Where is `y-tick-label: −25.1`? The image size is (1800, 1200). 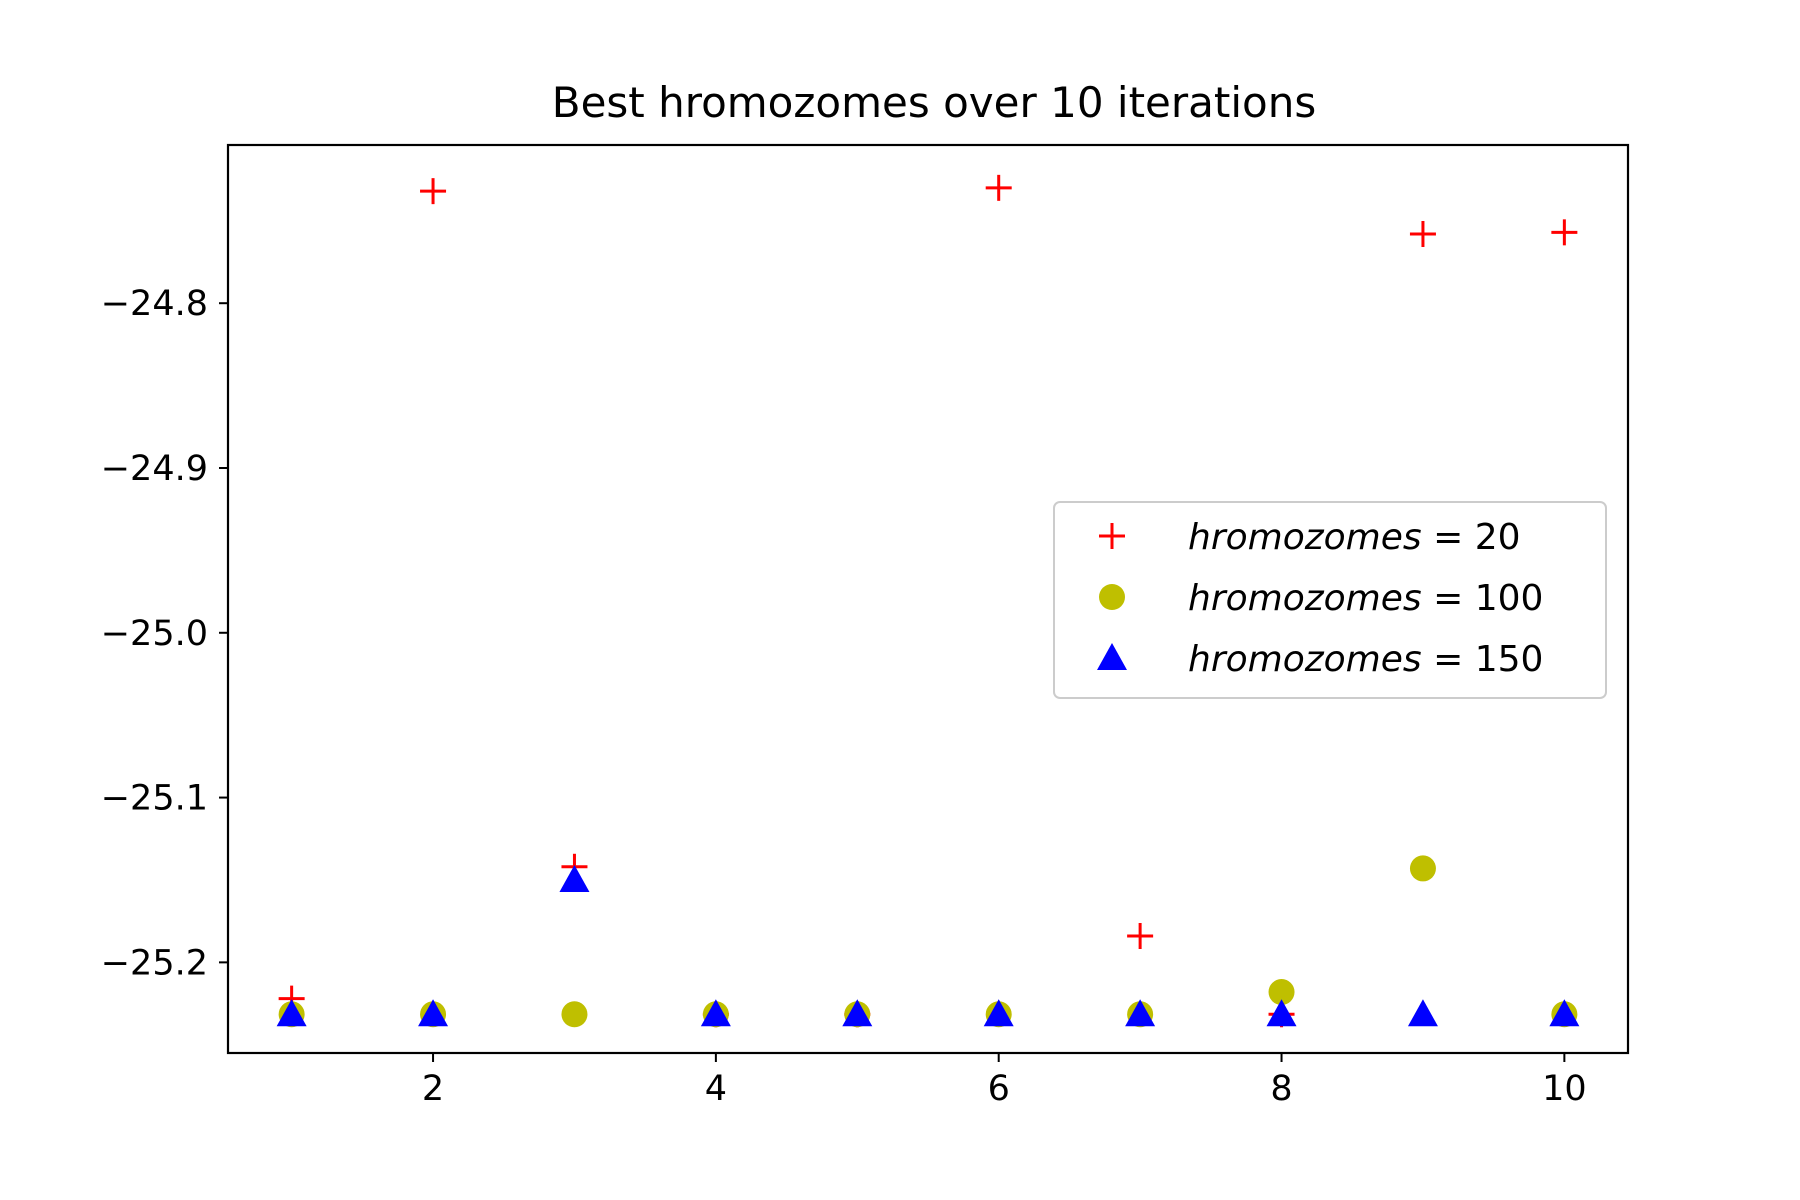
y-tick-label: −25.1 is located at coordinates (154, 799).